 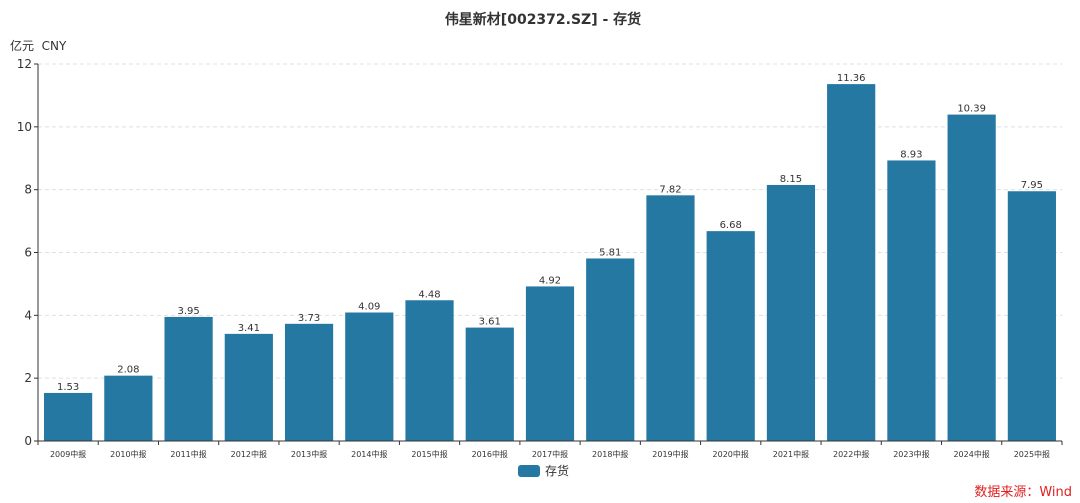 What do you see at coordinates (128, 370) in the screenshot?
I see `bar-value-label: 2.08` at bounding box center [128, 370].